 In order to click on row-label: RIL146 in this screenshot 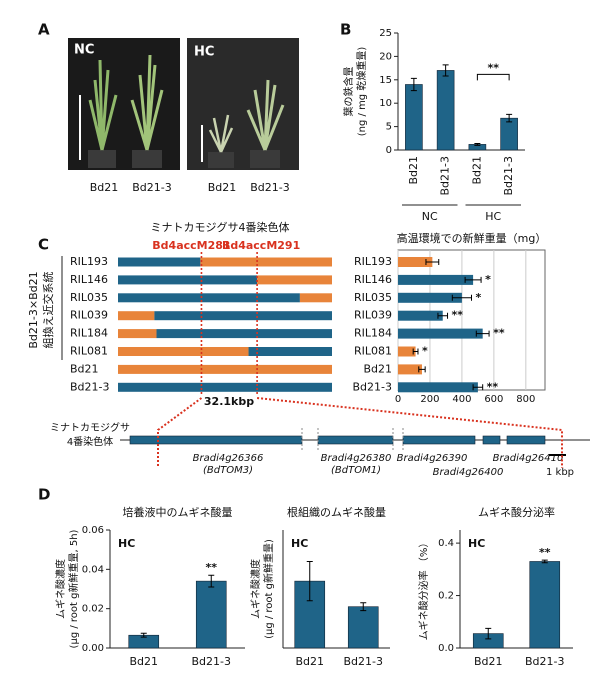, I will do `click(89, 279)`.